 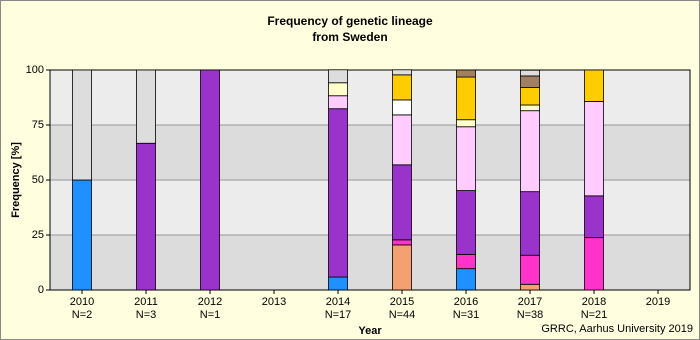 What do you see at coordinates (402, 315) in the screenshot?
I see `n-label: N=44` at bounding box center [402, 315].